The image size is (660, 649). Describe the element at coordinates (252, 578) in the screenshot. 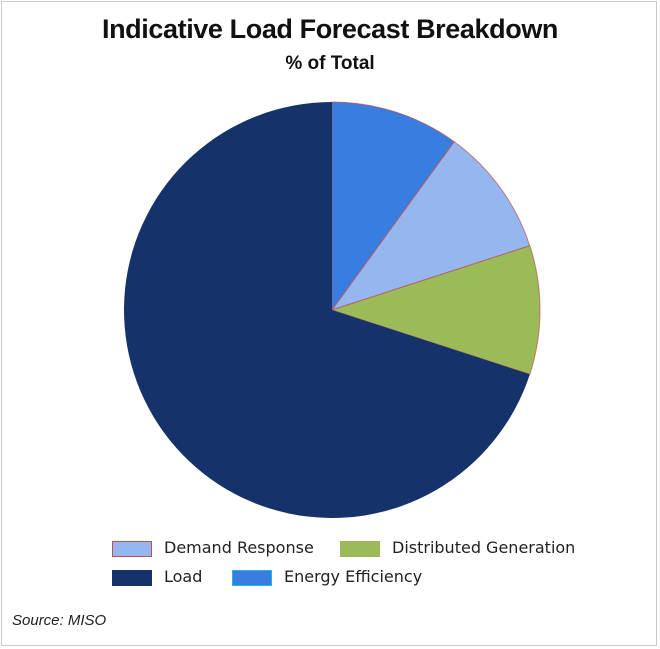

I see `legend-swatch-energy-efficiency` at that location.